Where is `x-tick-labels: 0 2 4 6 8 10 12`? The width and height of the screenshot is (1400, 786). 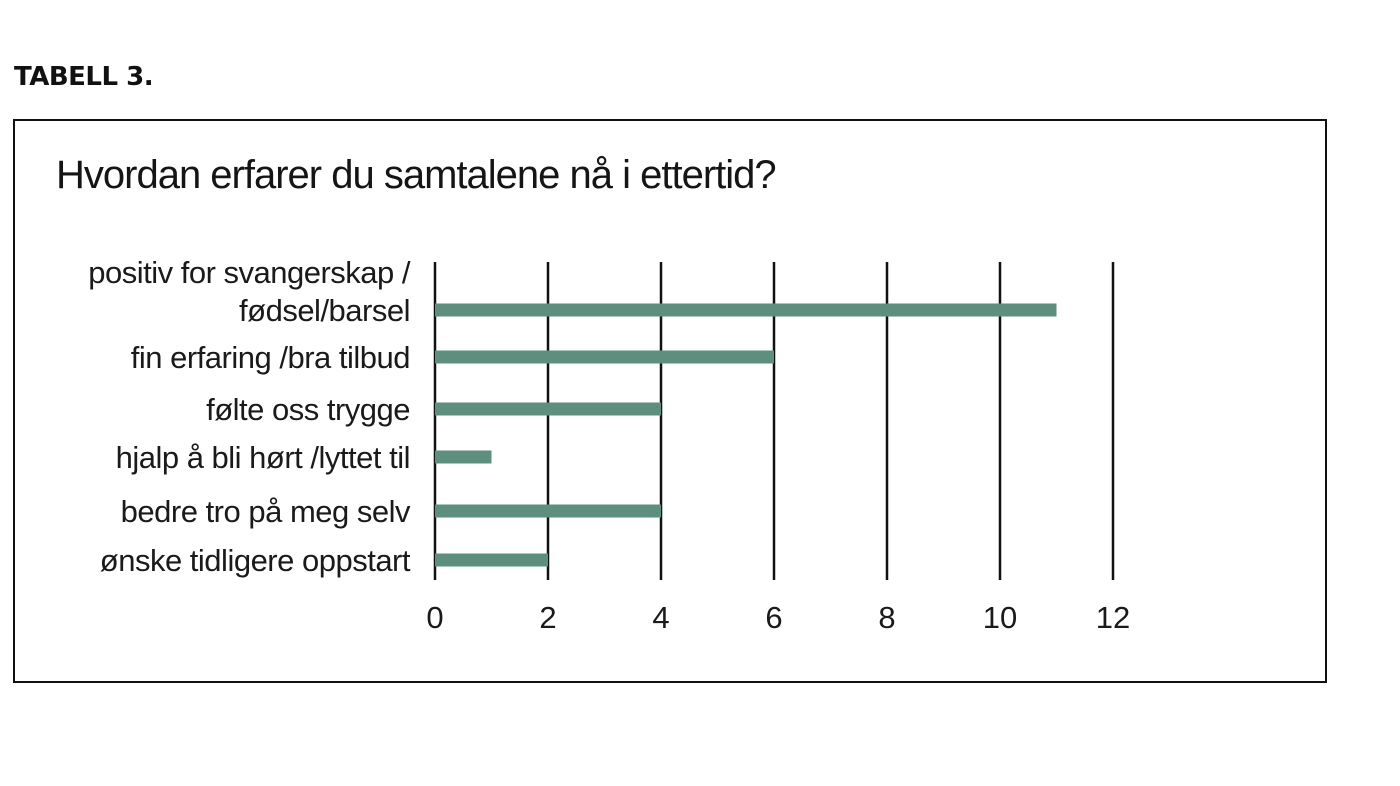
x-tick-labels: 0 2 4 6 8 10 12 is located at coordinates (778, 617).